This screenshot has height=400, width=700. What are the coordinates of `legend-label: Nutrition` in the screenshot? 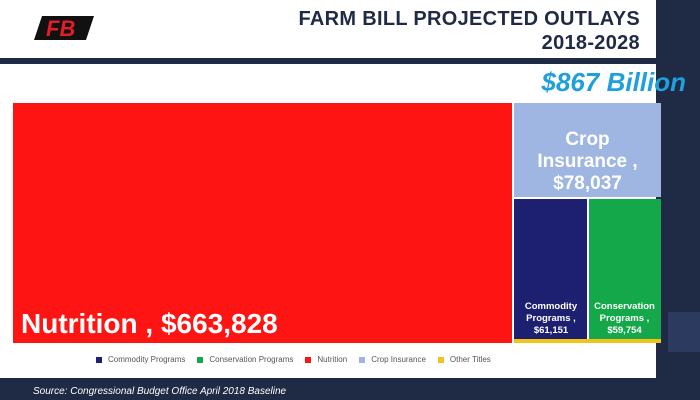 It's located at (332, 359).